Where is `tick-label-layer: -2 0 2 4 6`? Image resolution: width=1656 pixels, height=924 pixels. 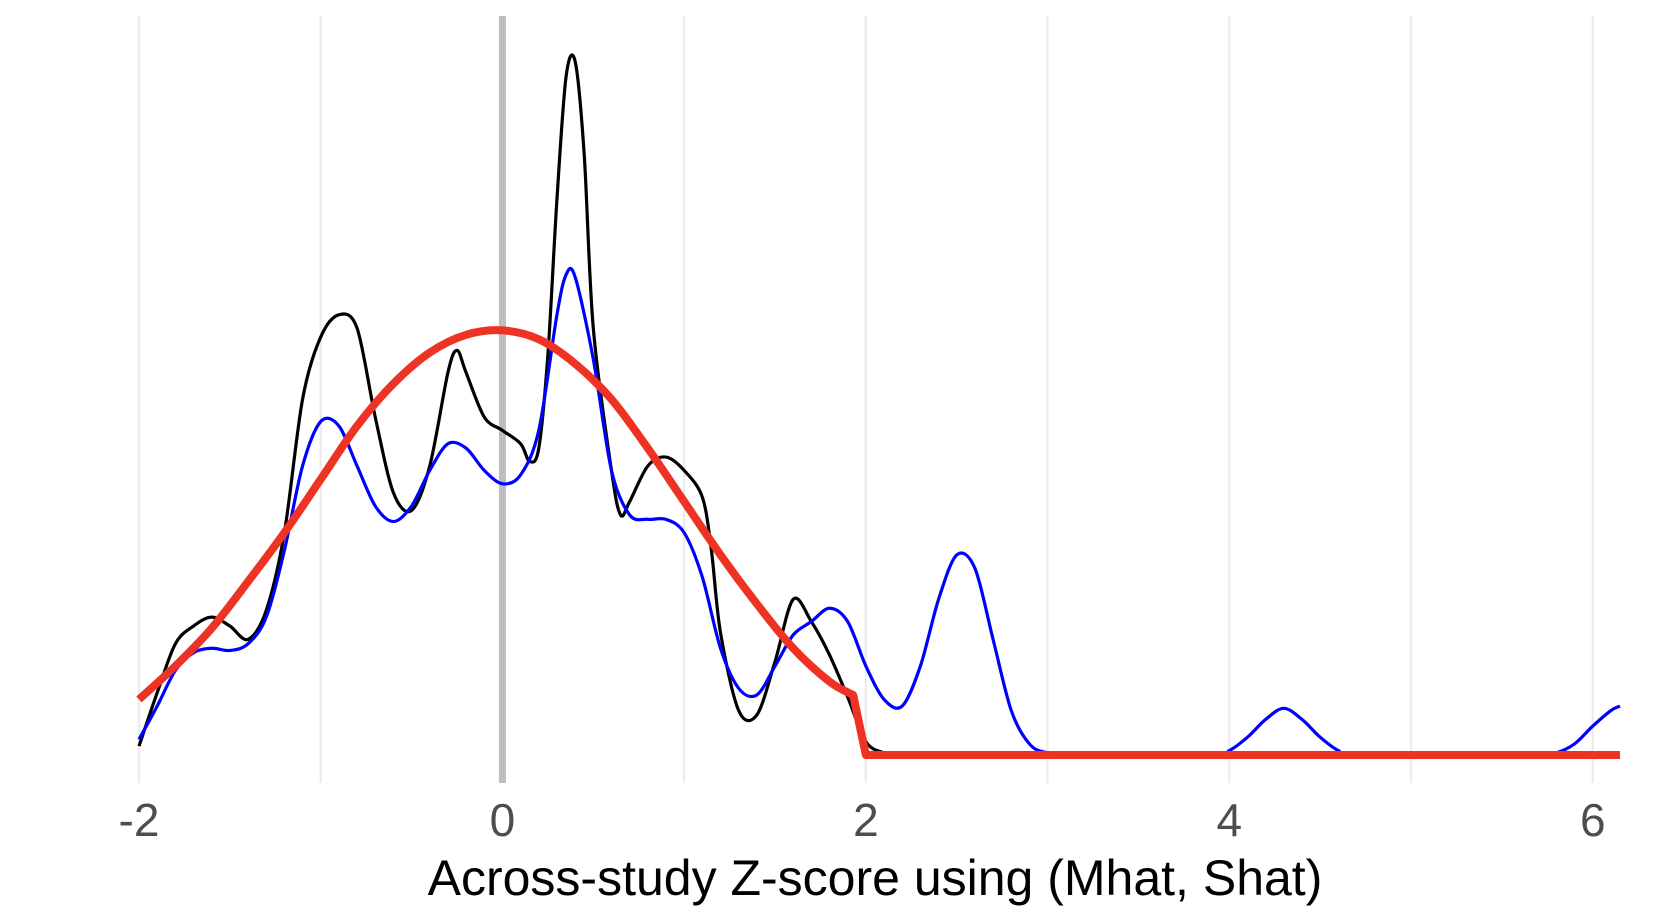
tick-label-layer: -2 0 2 4 6 is located at coordinates (862, 820).